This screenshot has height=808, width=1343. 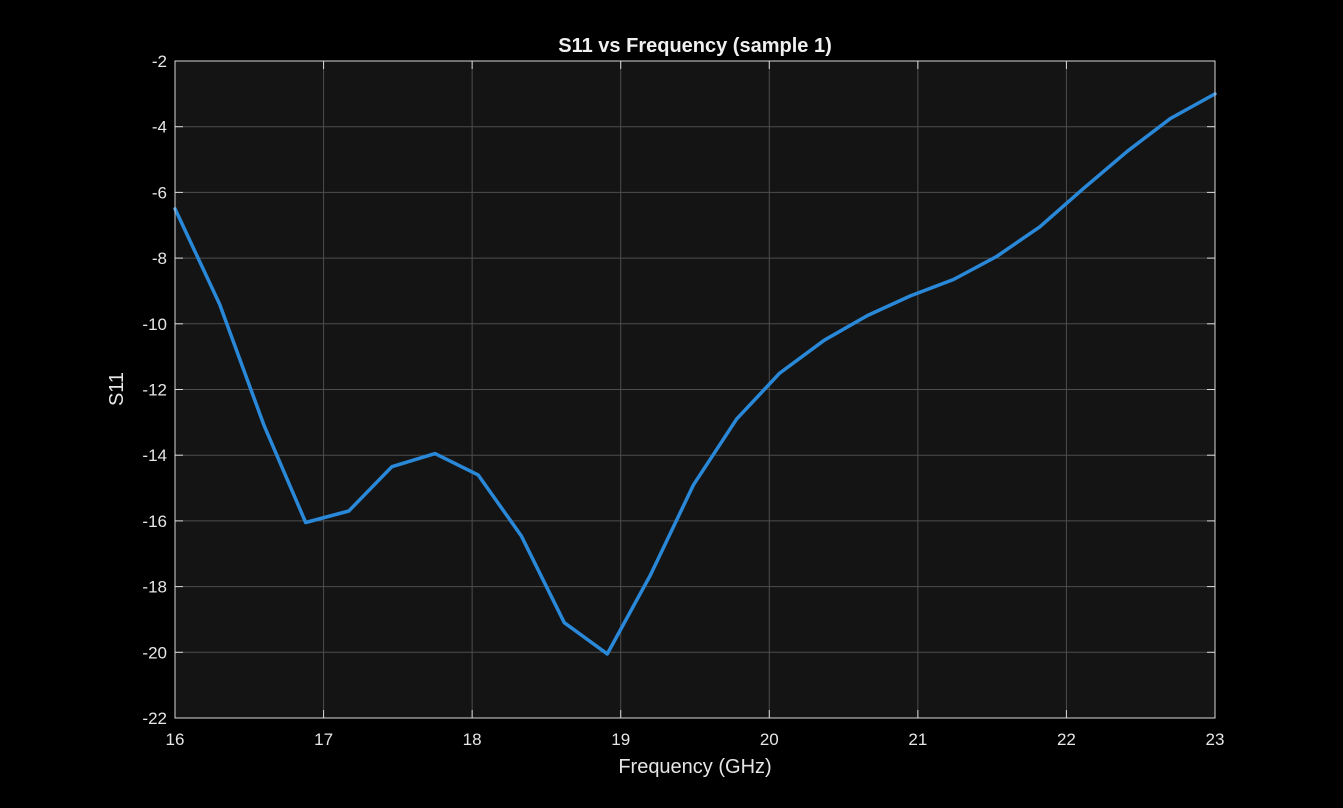 I want to click on y-tick-label: -16, so click(x=154, y=521).